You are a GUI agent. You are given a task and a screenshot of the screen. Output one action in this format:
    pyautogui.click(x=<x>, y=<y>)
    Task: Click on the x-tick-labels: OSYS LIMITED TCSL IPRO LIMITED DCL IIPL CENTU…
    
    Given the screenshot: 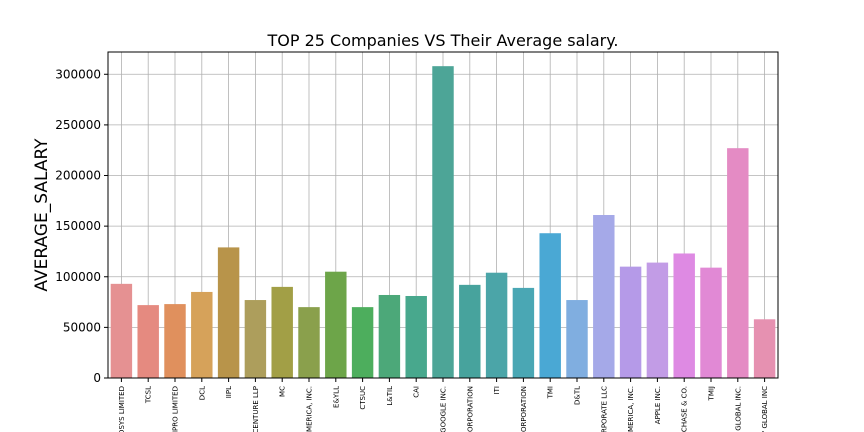 What is the action you would take?
    pyautogui.click(x=443, y=405)
    